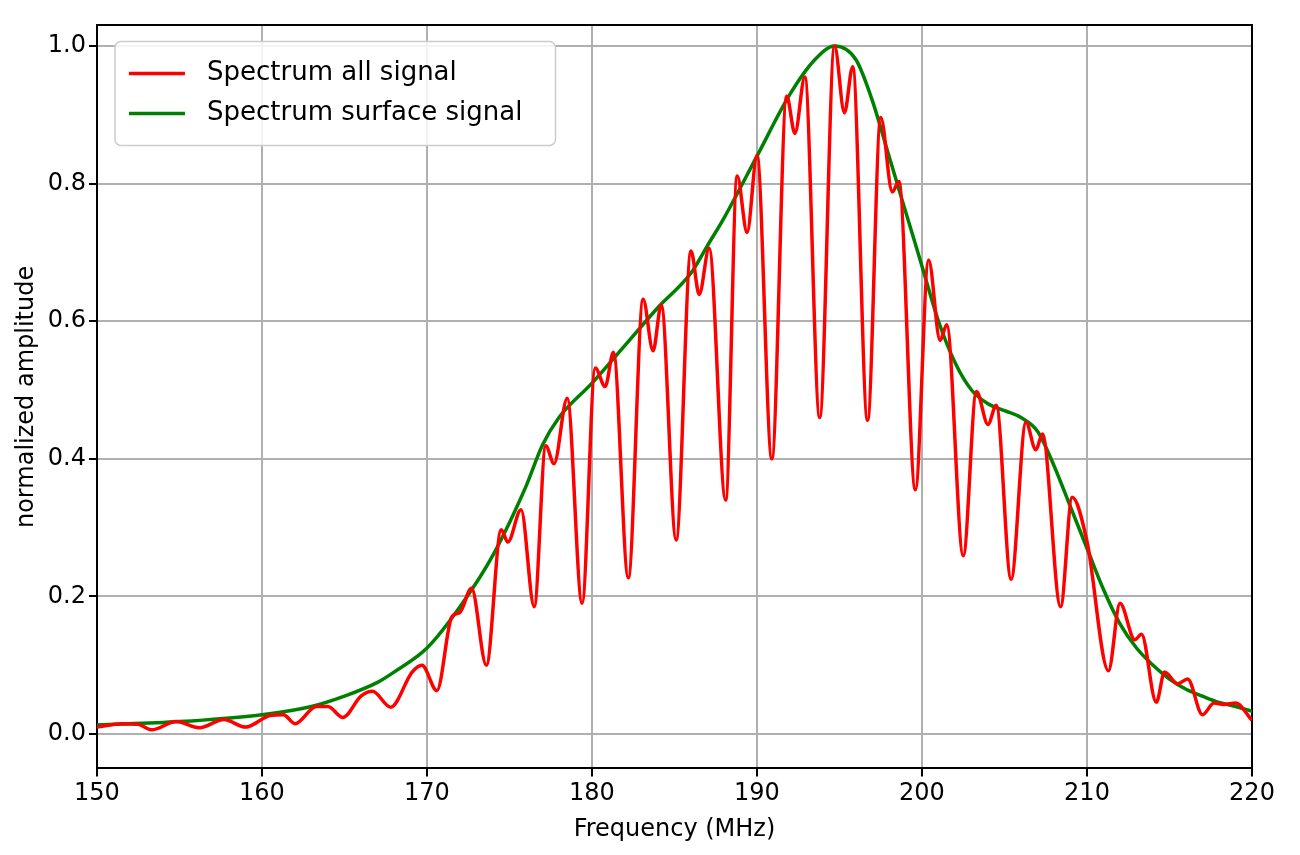  What do you see at coordinates (1252, 792) in the screenshot?
I see `x-tick-label: 220` at bounding box center [1252, 792].